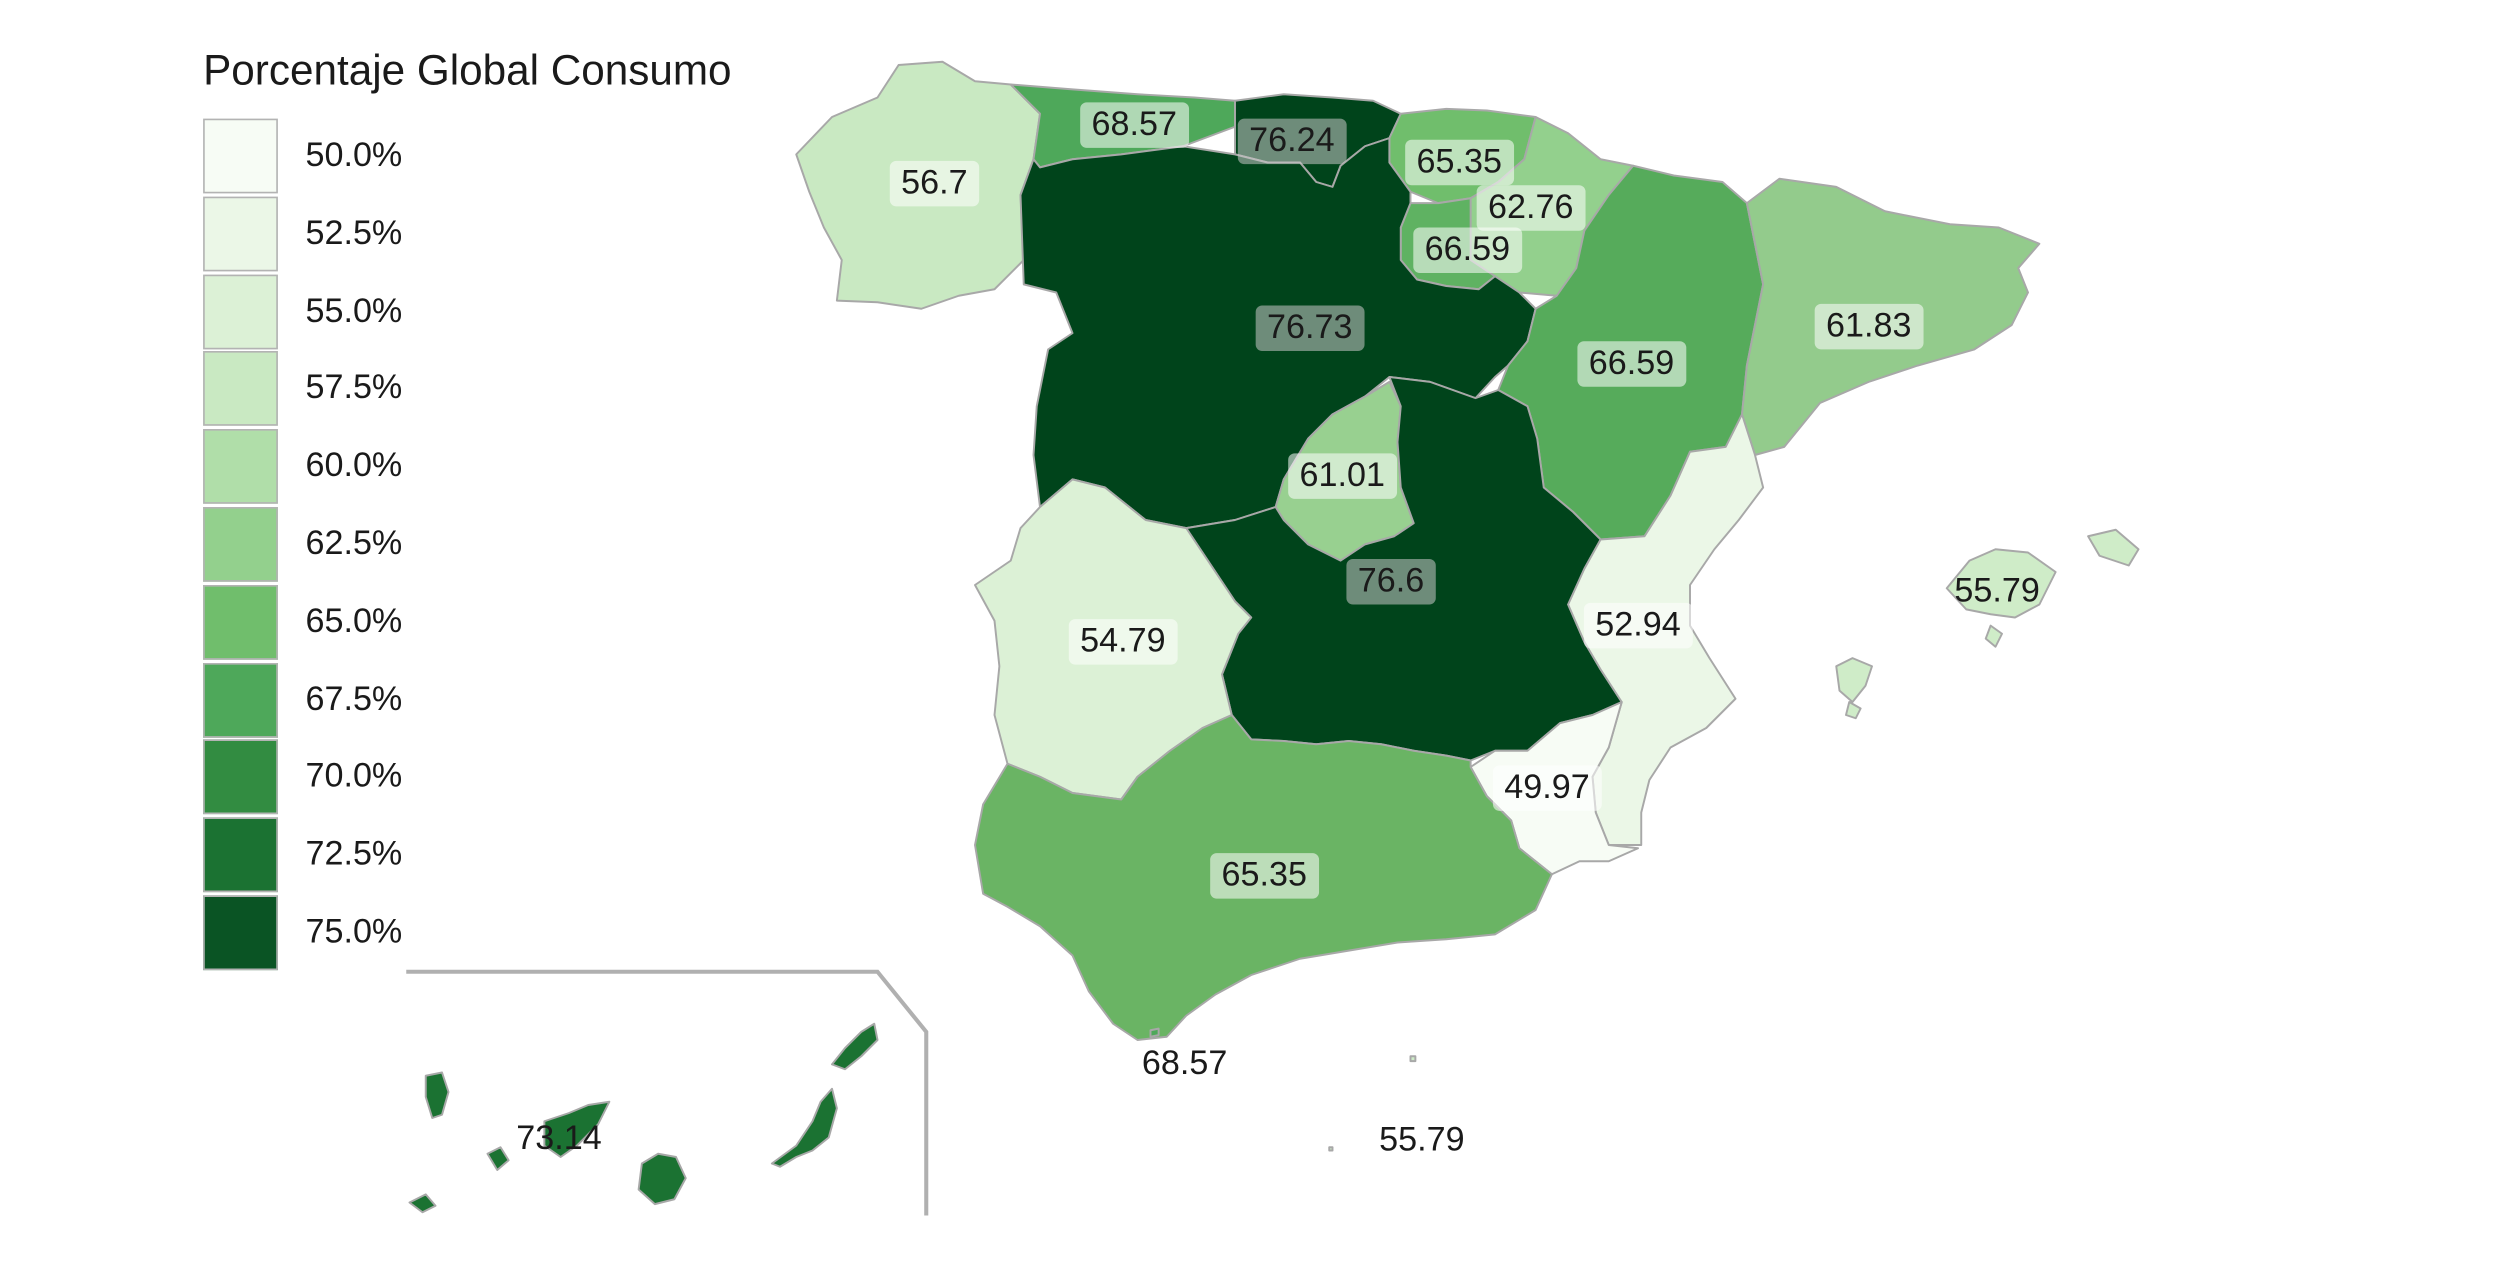  Describe the element at coordinates (354, 932) in the screenshot. I see `legend-label: 75.0%` at that location.